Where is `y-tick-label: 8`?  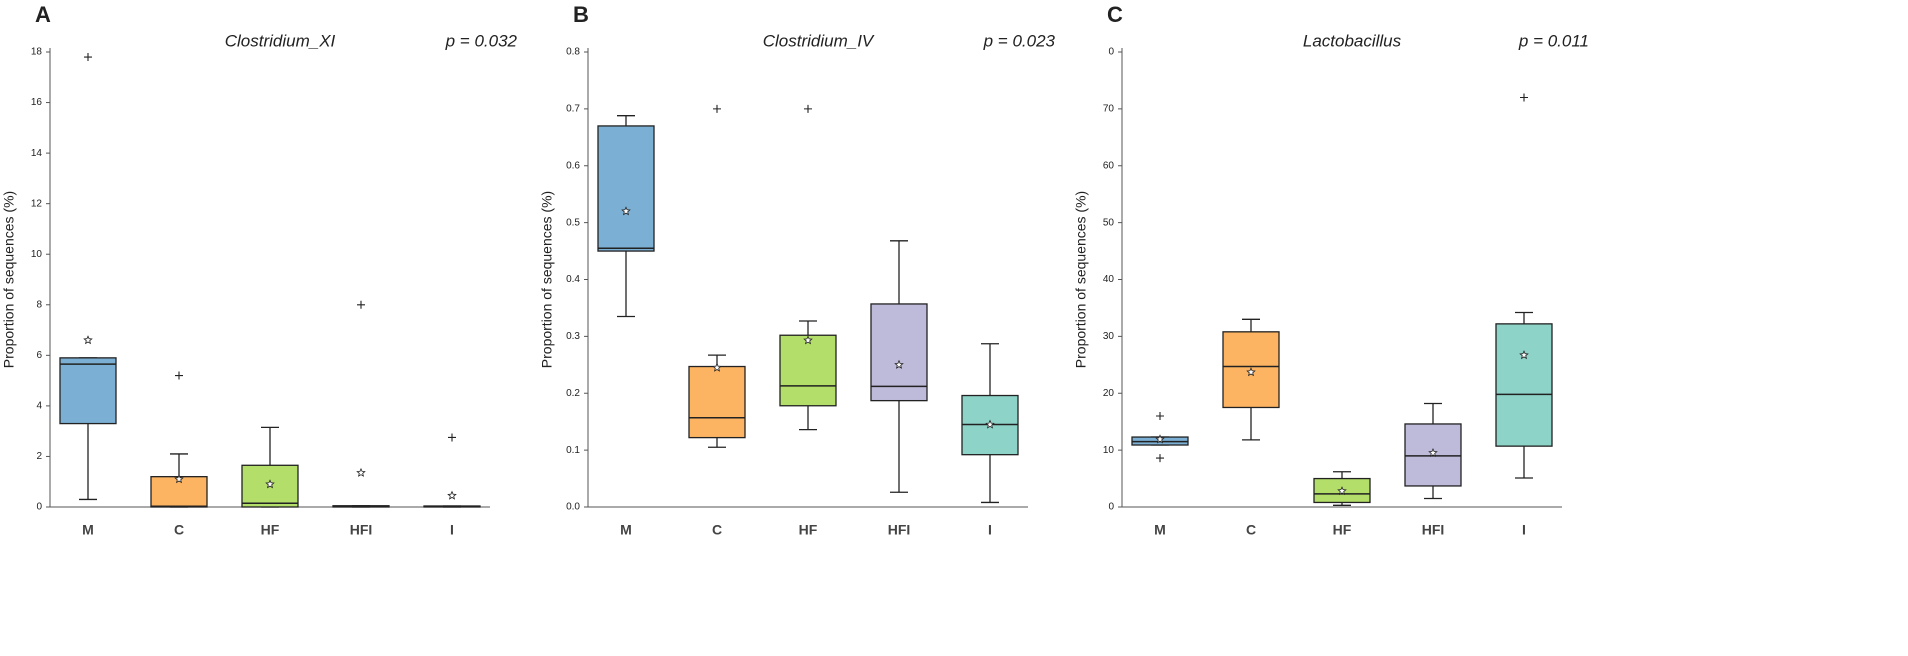
y-tick-label: 8 is located at coordinates (39, 304).